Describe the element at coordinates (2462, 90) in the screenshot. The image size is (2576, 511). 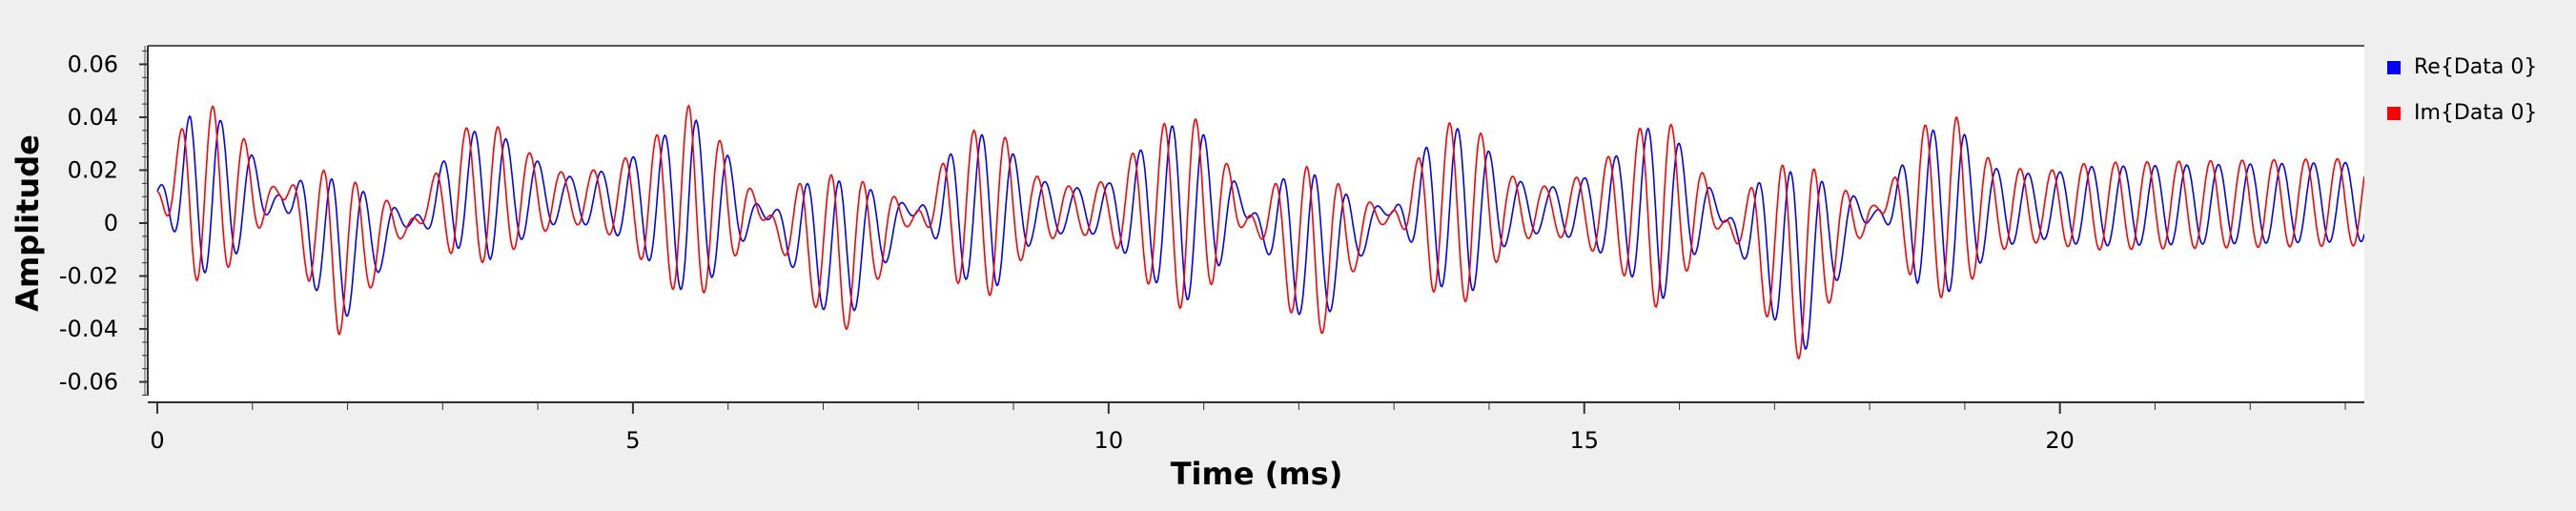
I see `legend: Re{Data 0} Im{Data 0}` at that location.